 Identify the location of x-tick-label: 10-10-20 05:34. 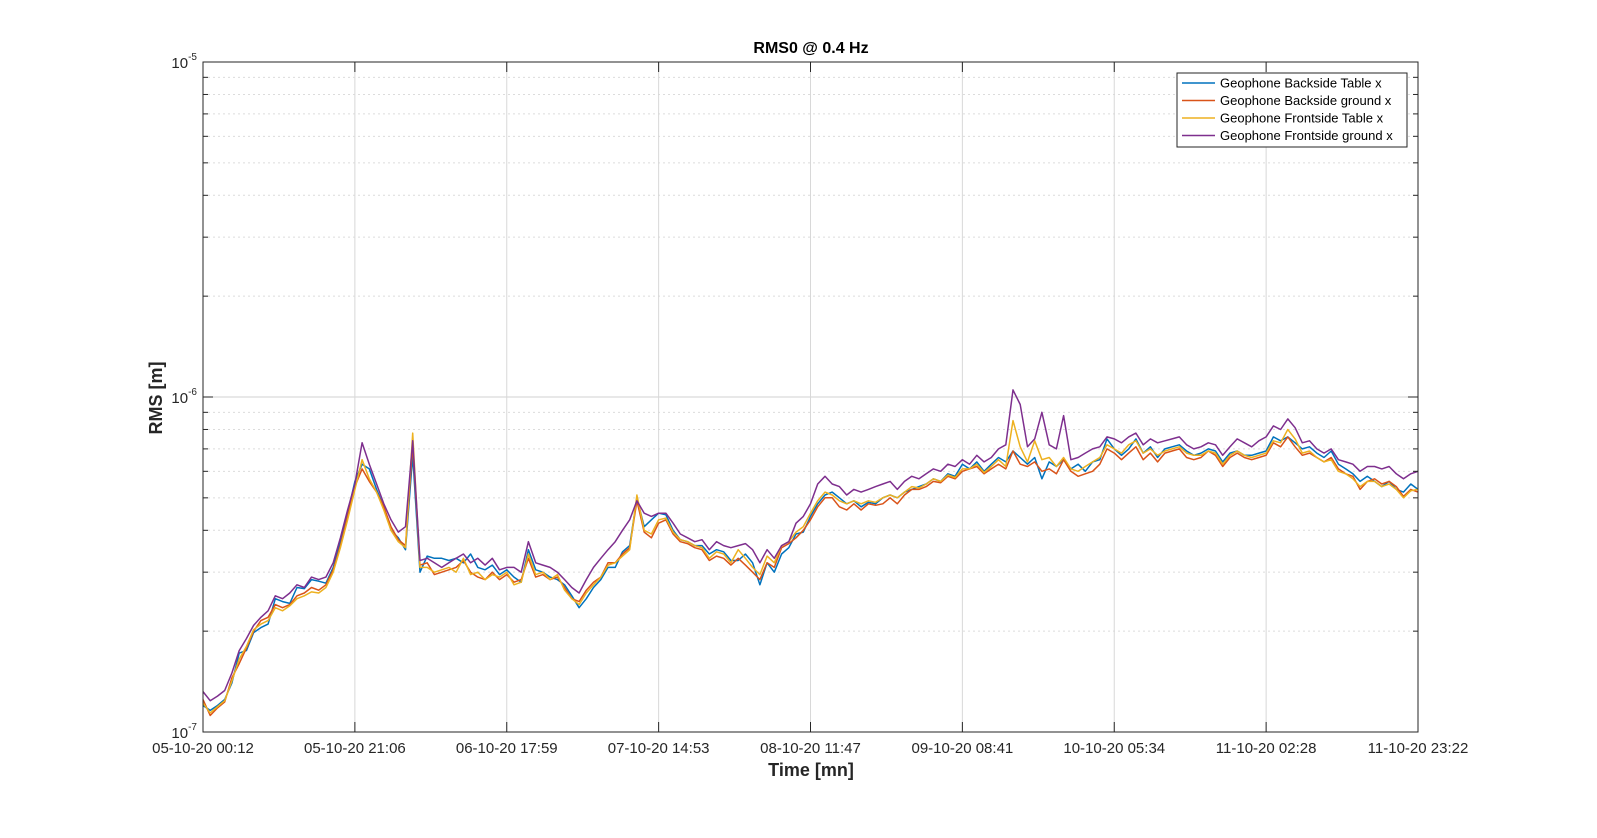
(1114, 748).